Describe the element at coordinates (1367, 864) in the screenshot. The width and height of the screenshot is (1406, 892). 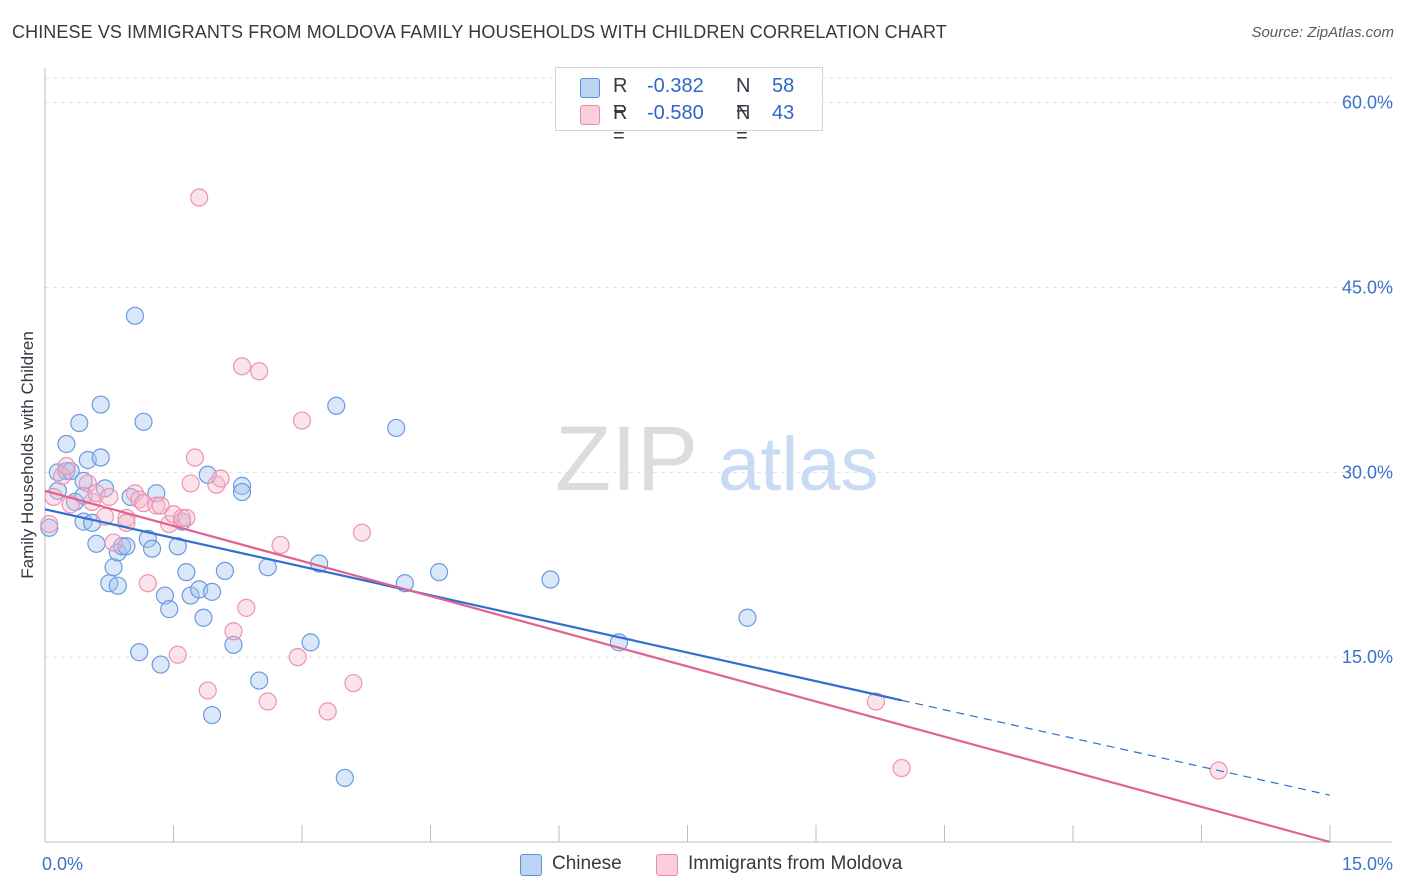
I see `x-tick-label: 15.0%` at that location.